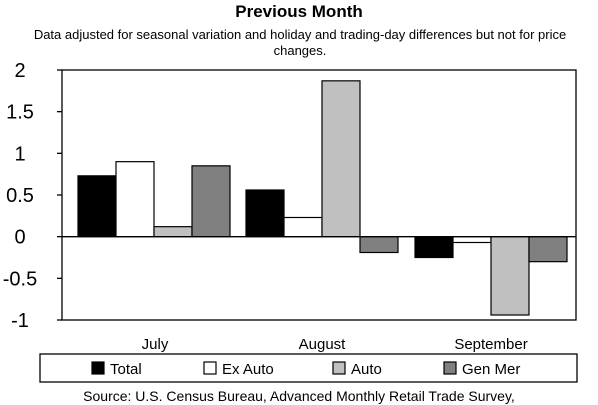 The width and height of the screenshot is (598, 405). Describe the element at coordinates (20, 321) in the screenshot. I see `y-tick-label: -1` at that location.